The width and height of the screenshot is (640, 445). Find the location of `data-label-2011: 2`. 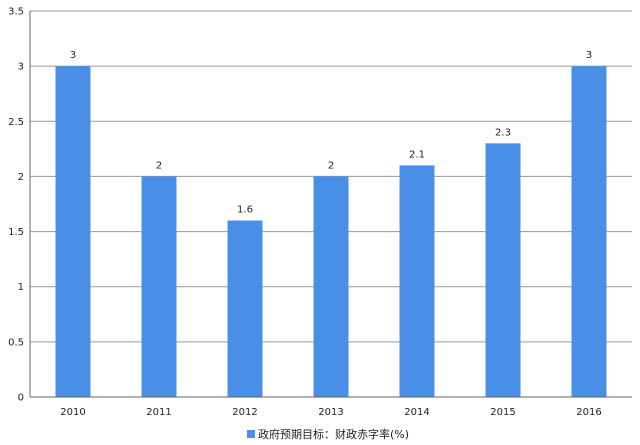

data-label-2011: 2 is located at coordinates (159, 165).